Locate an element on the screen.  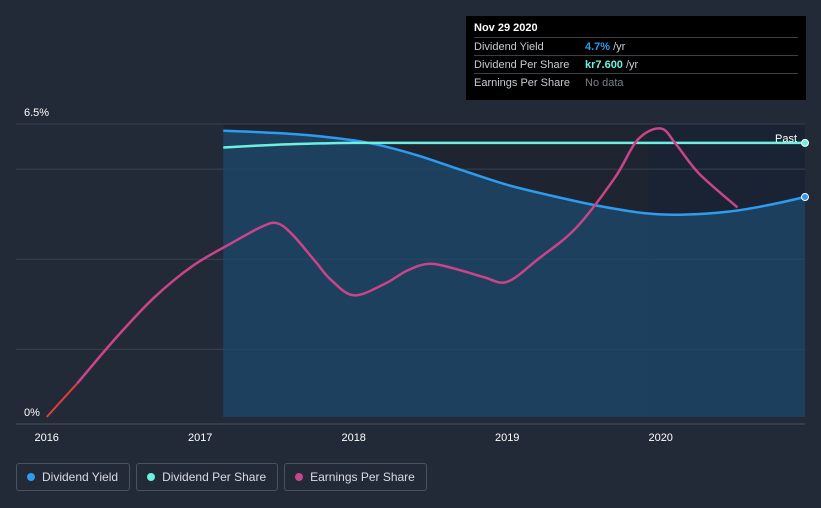
legend-item-dividend-per-share: Dividend Per Share is located at coordinates (207, 477).